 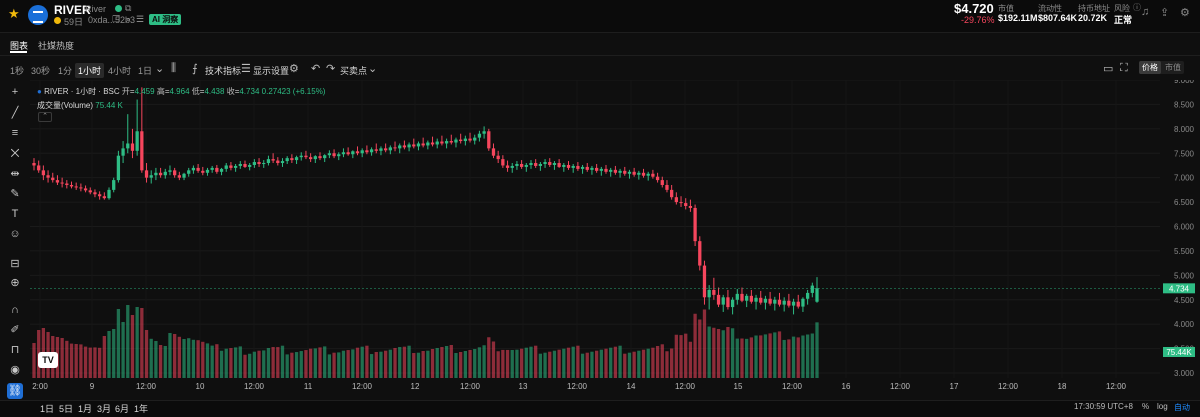 I want to click on tab-chart: 图表, so click(x=19, y=46).